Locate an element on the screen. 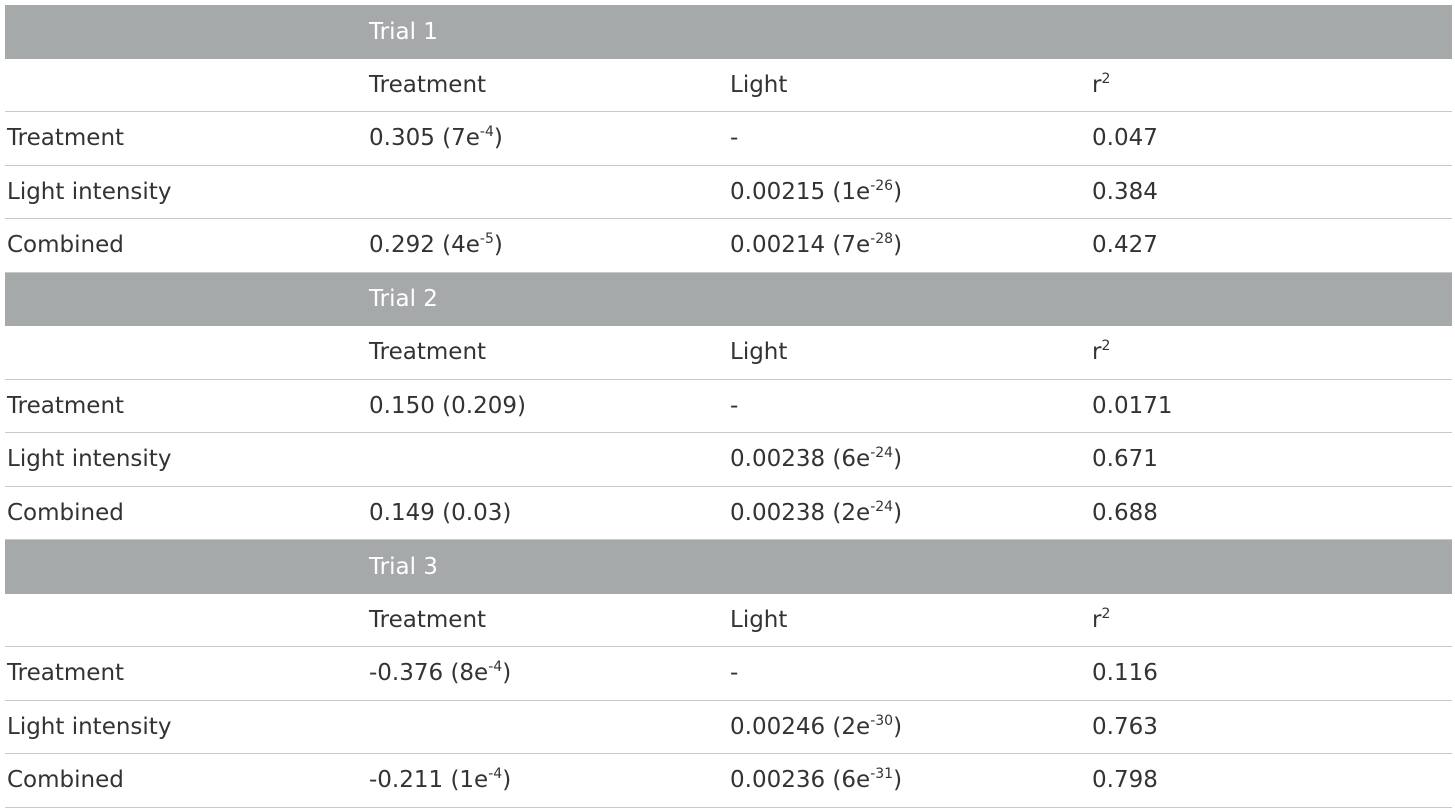  trial-row: Trial 1 is located at coordinates (728, 32).